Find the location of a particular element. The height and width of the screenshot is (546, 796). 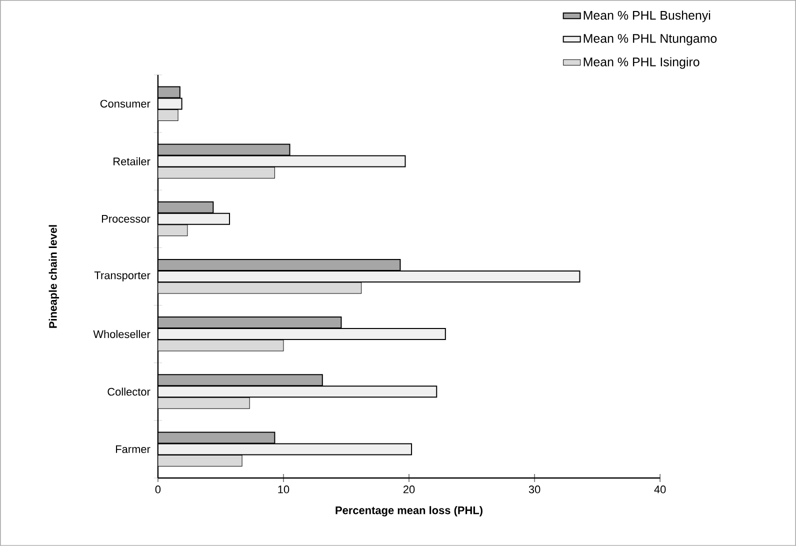

y-tick-label: Wholeseller is located at coordinates (121, 334).